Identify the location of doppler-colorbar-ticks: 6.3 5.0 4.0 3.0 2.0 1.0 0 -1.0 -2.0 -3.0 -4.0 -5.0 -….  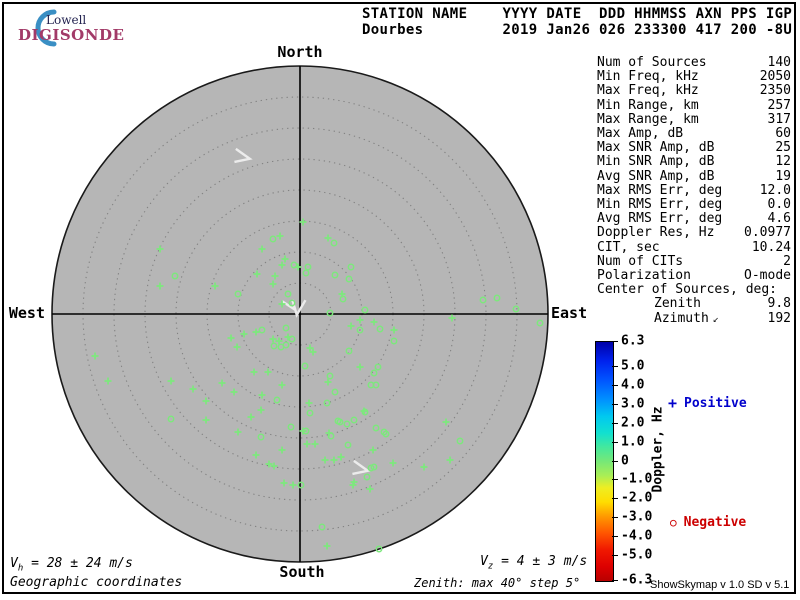
(625, 461).